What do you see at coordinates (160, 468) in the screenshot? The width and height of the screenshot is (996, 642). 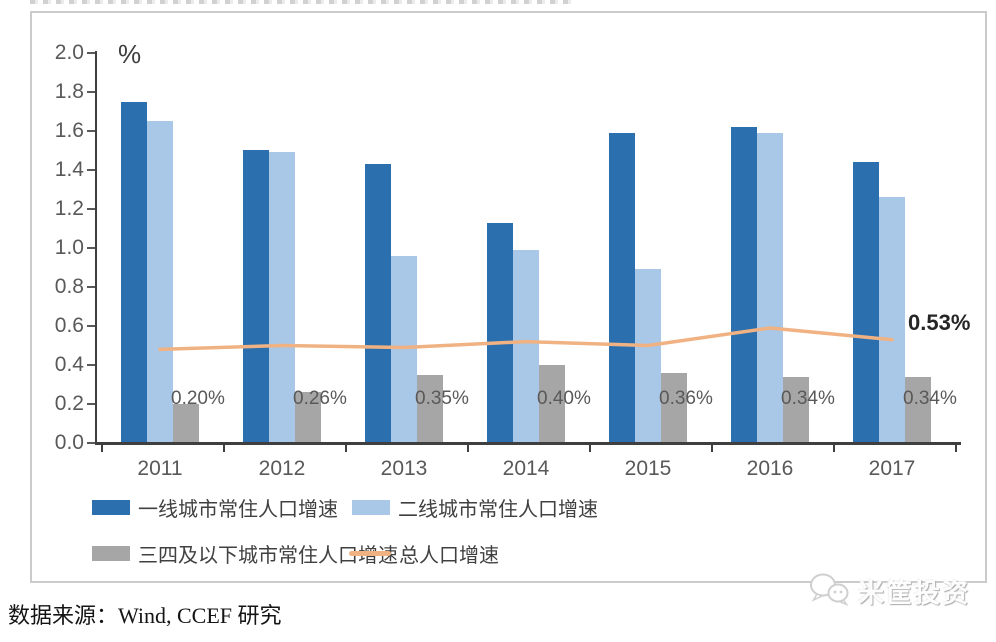 I see `x-axis-category-label: 2011` at bounding box center [160, 468].